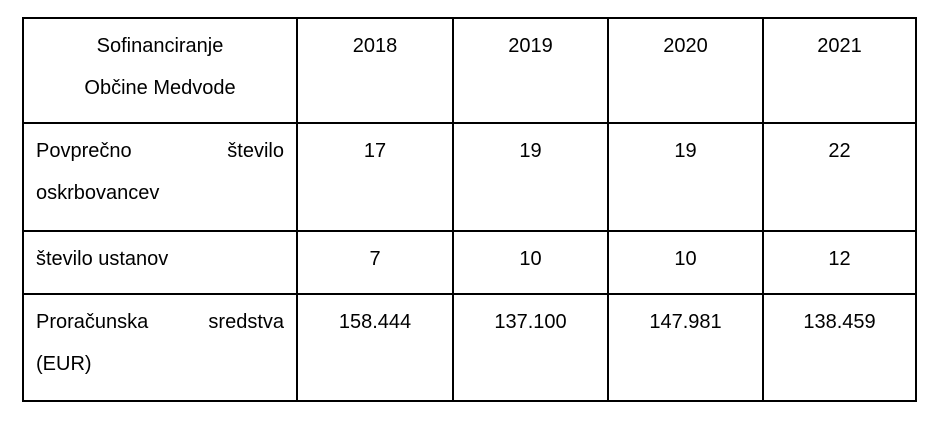  Describe the element at coordinates (160, 177) in the screenshot. I see `row-label-average-residents: Povprečno število oskrbovancev` at that location.